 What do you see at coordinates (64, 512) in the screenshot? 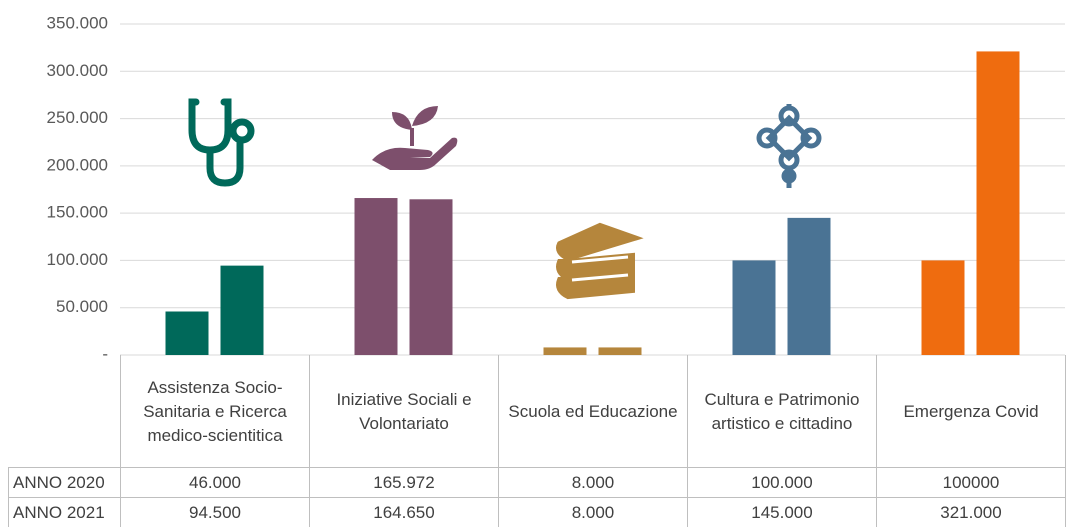
I see `row-label: ANNO 2021` at bounding box center [64, 512].